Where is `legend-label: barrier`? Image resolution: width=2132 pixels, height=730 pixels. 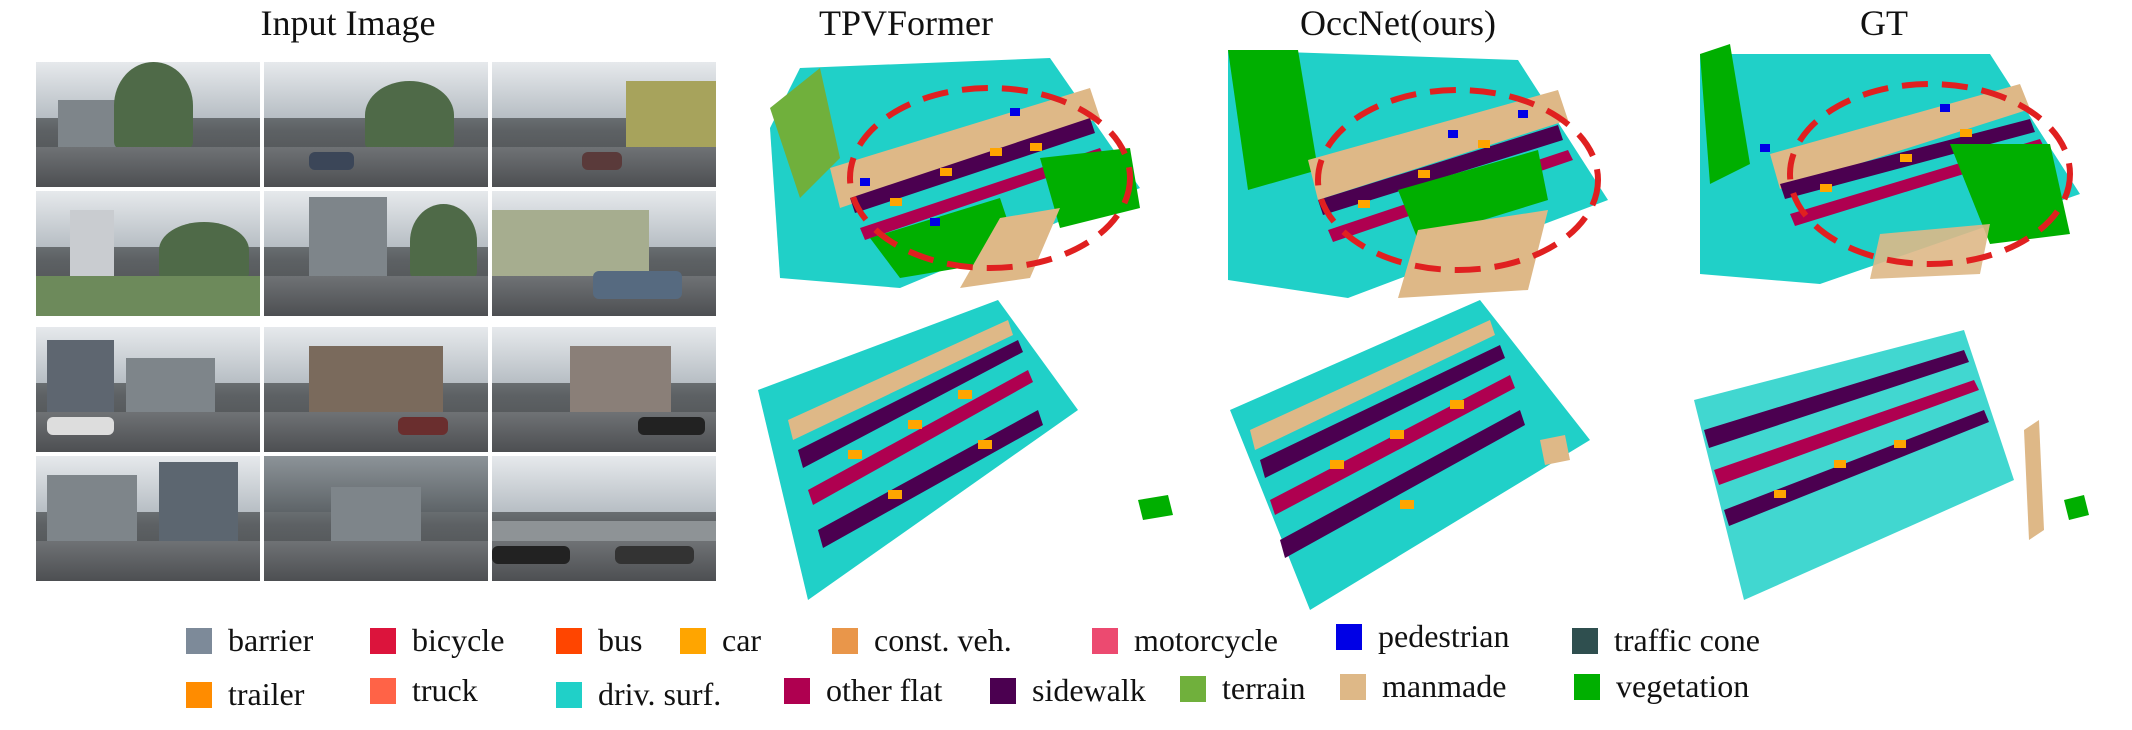
legend-label: barrier is located at coordinates (271, 640).